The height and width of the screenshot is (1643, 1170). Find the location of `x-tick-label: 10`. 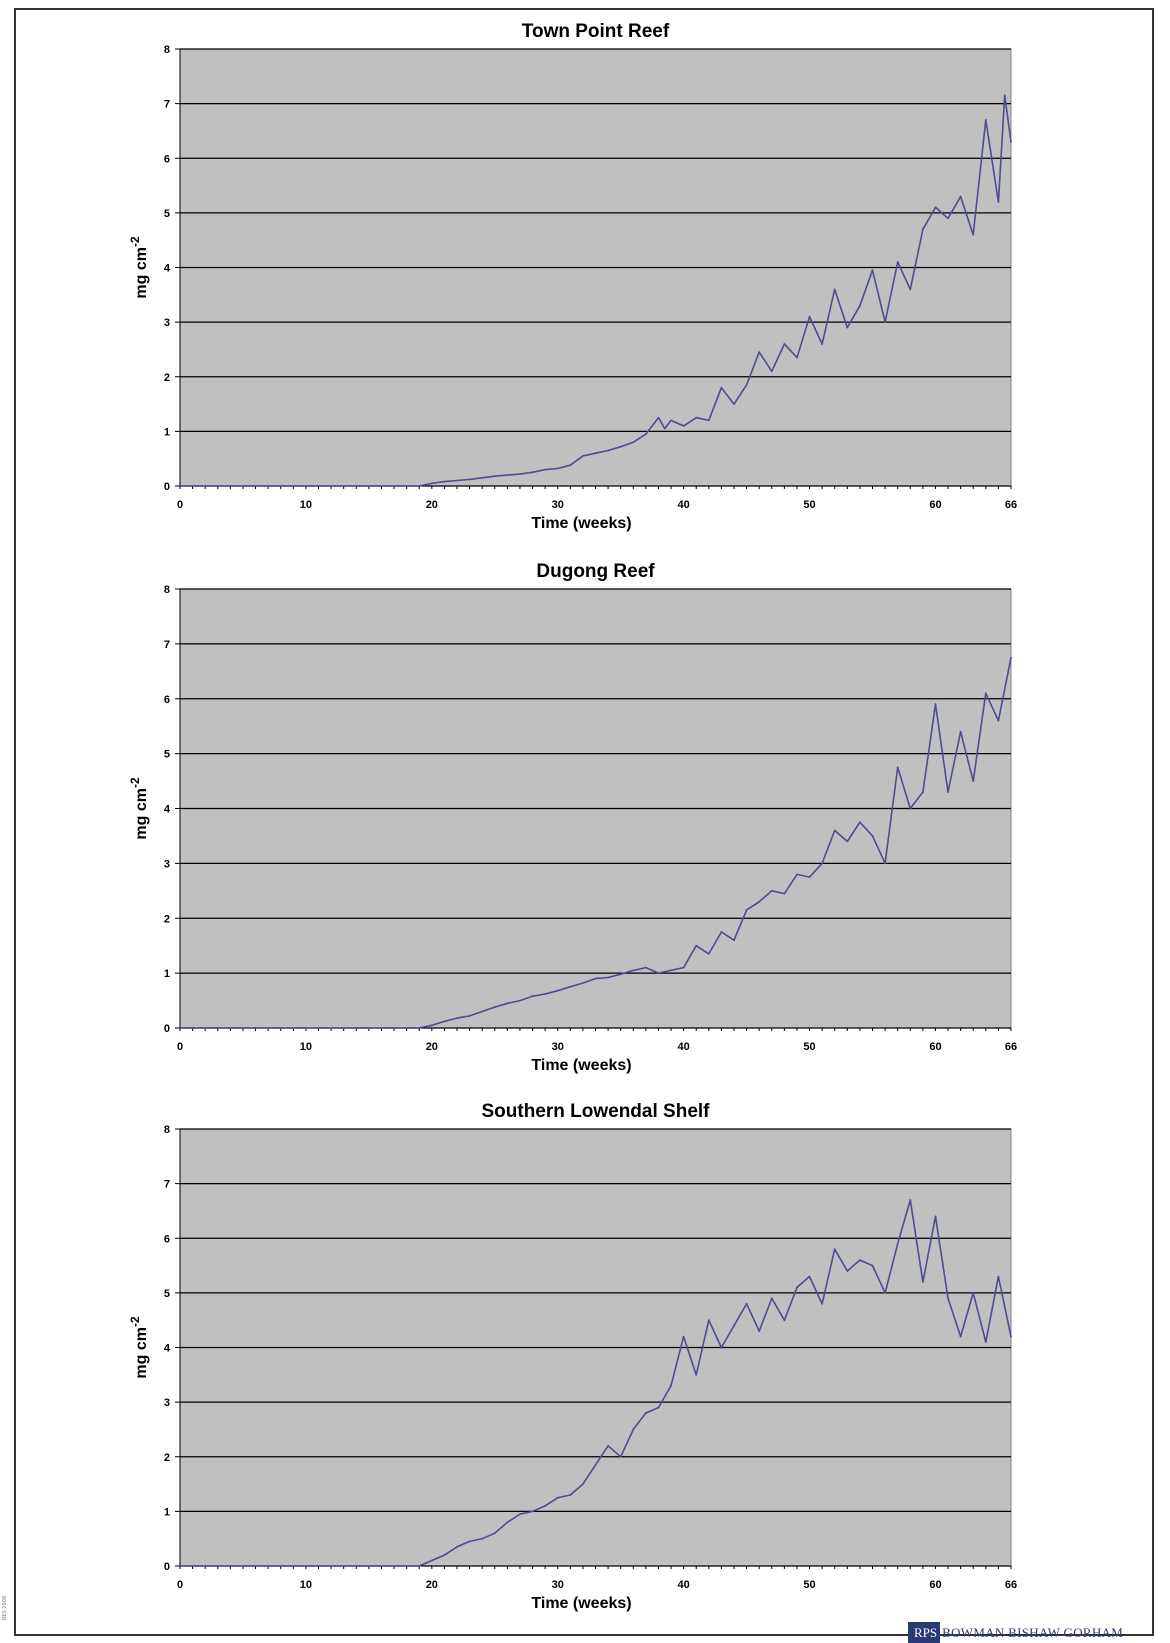

x-tick-label: 10 is located at coordinates (306, 1585).